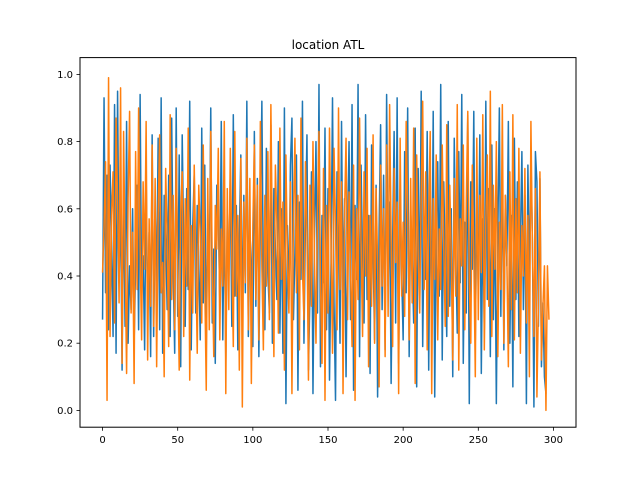  What do you see at coordinates (102, 440) in the screenshot?
I see `x-tick-label: 0` at bounding box center [102, 440].